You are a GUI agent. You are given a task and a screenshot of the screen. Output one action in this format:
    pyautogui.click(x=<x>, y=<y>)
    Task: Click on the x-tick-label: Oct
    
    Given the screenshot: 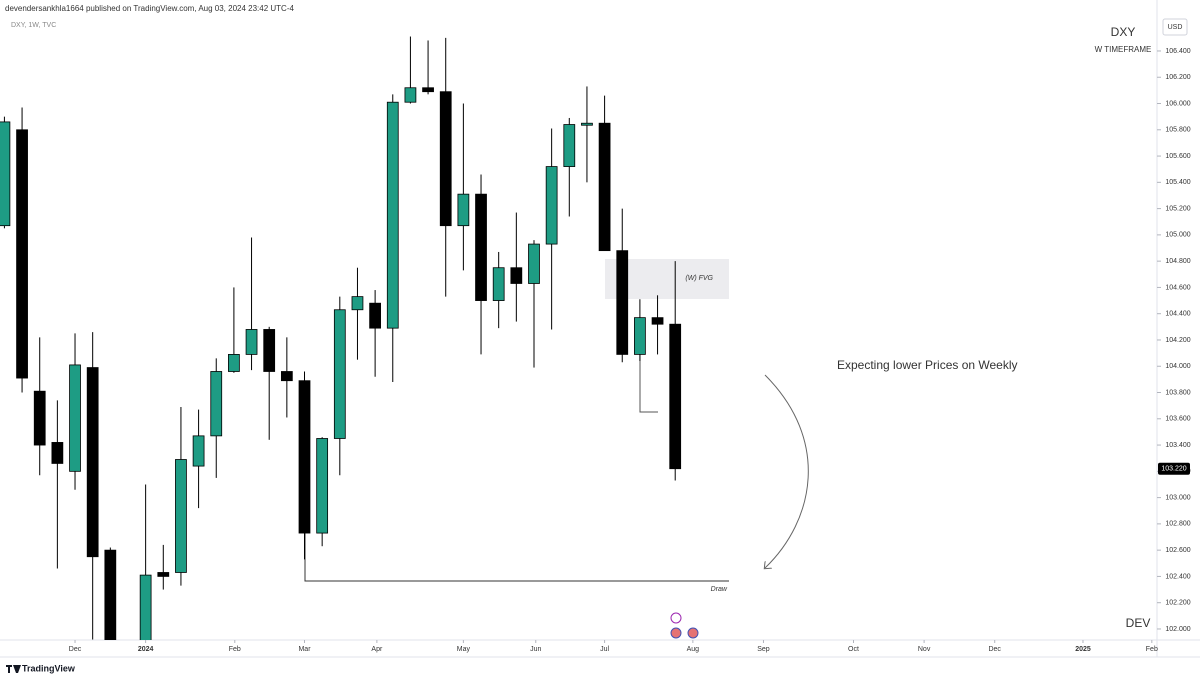 What is the action you would take?
    pyautogui.click(x=853, y=649)
    